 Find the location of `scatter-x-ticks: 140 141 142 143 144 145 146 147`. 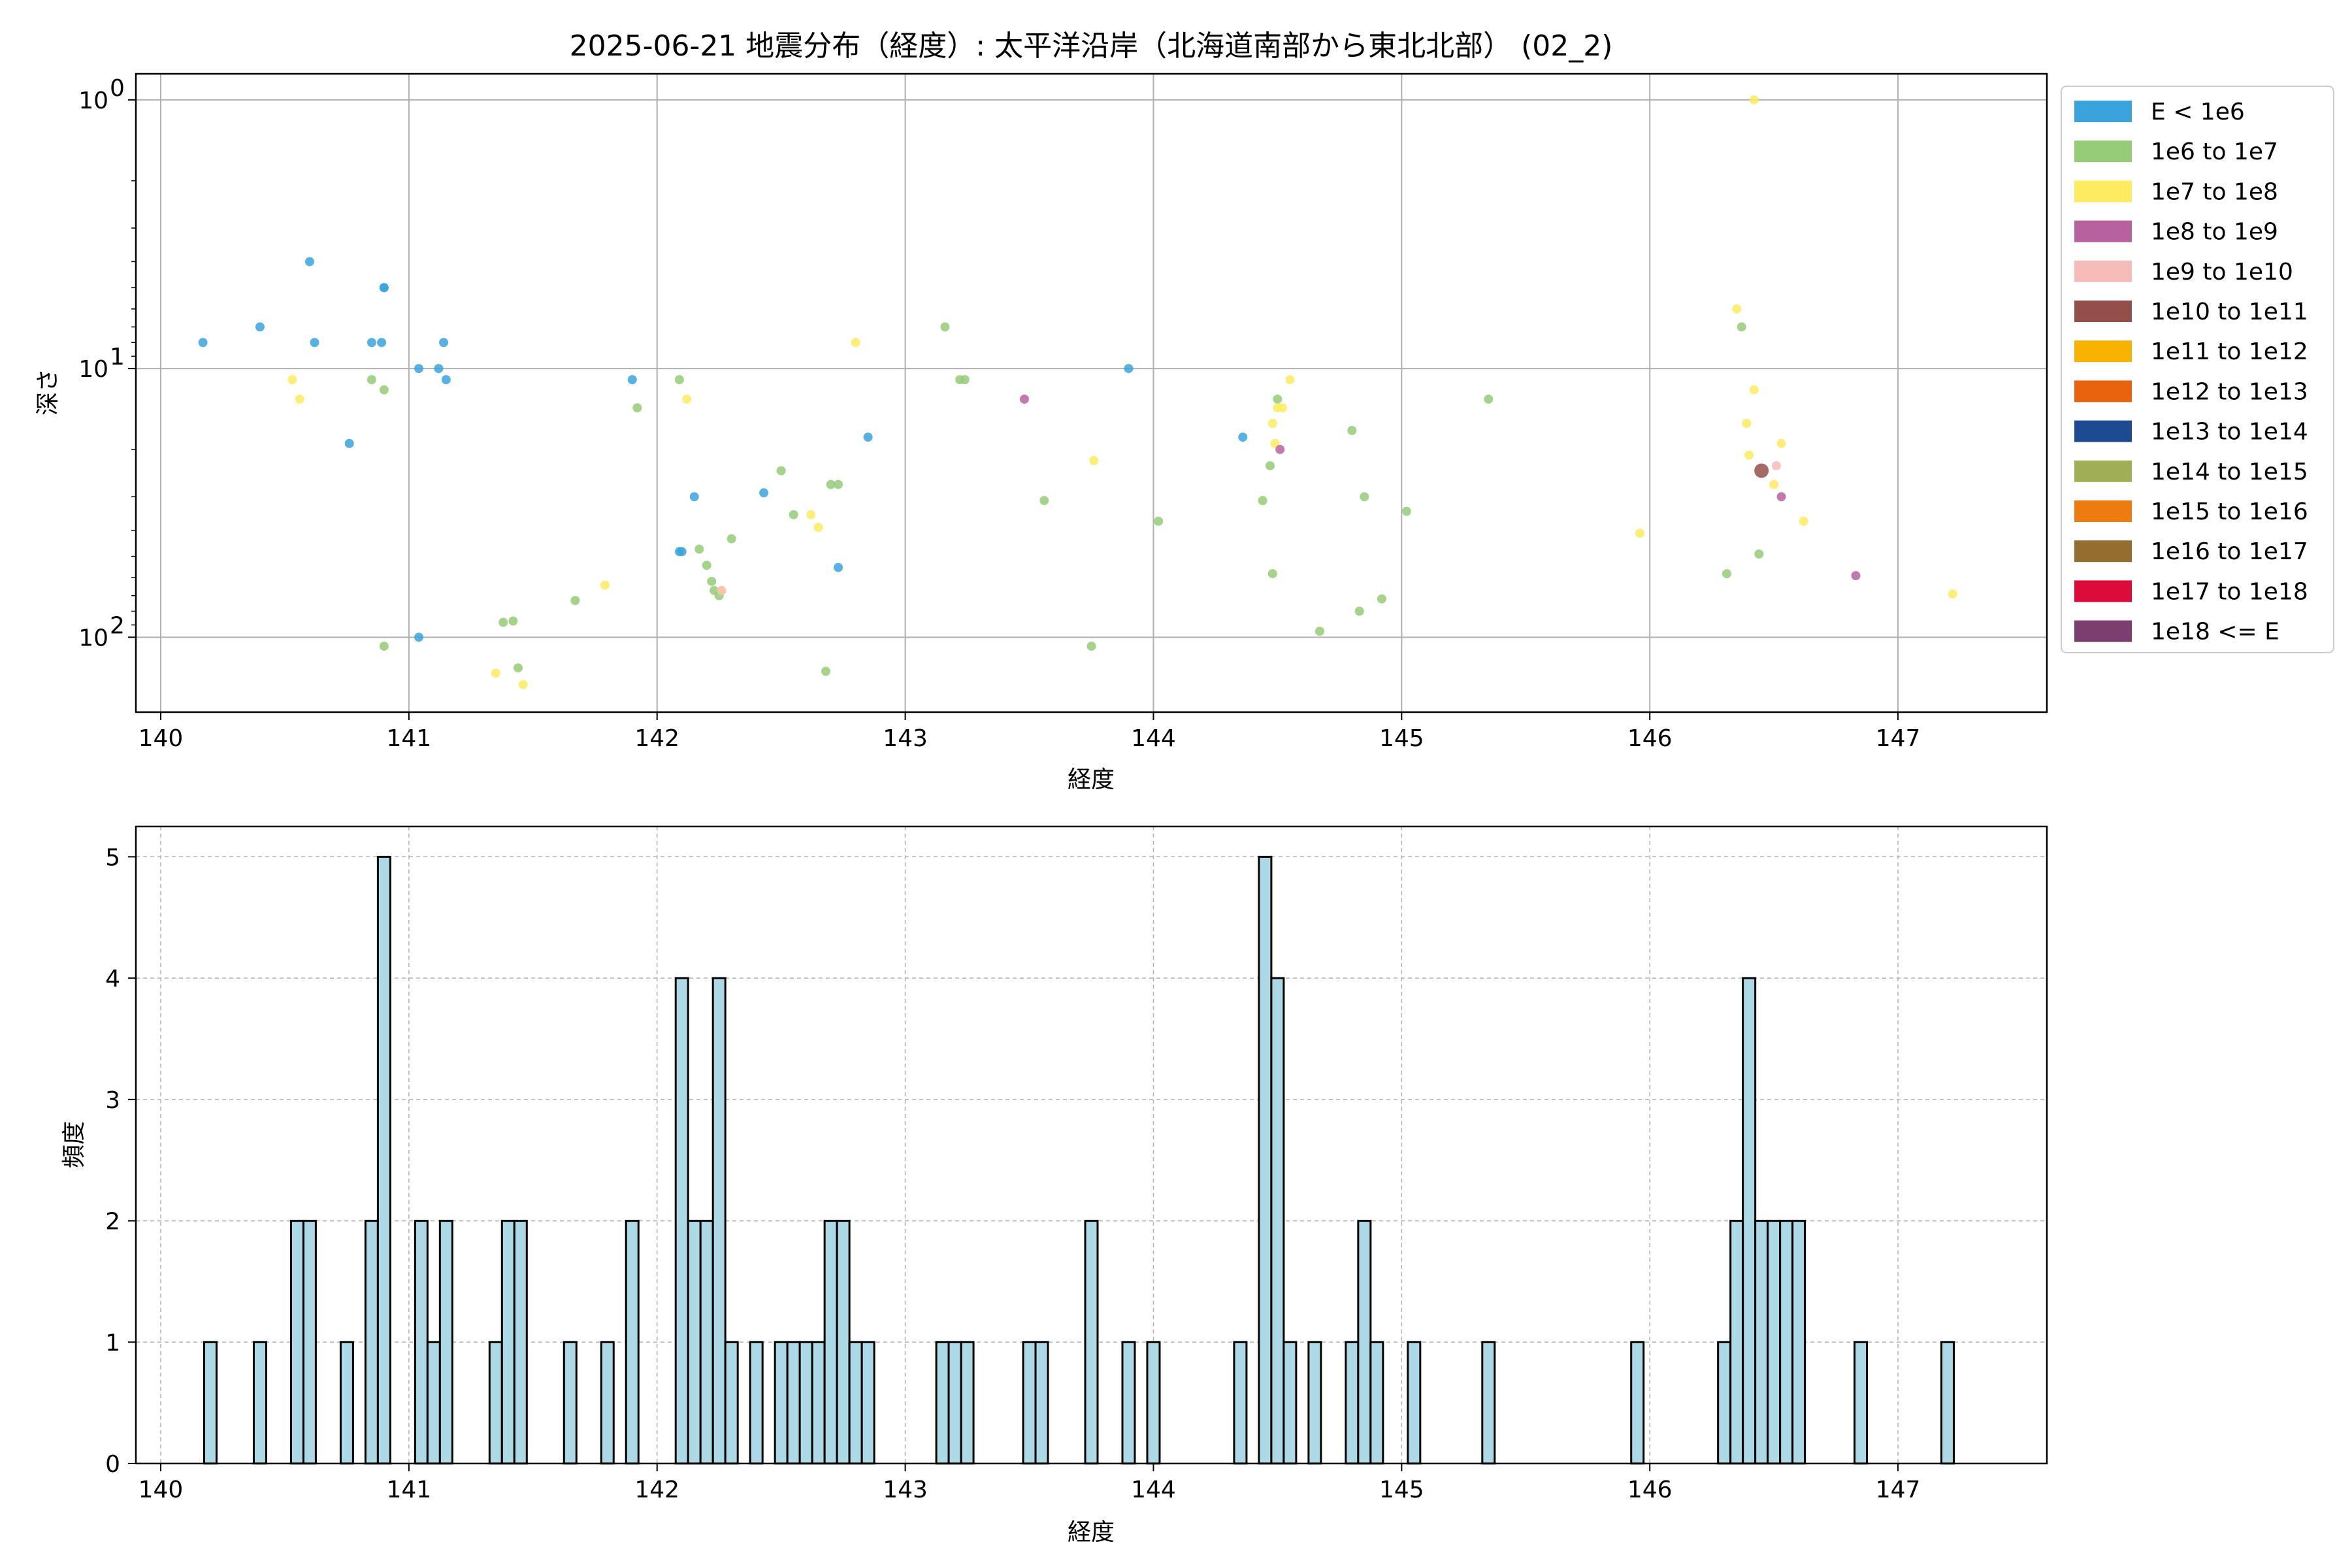

scatter-x-ticks: 140 141 142 143 144 145 146 147 is located at coordinates (1030, 732).